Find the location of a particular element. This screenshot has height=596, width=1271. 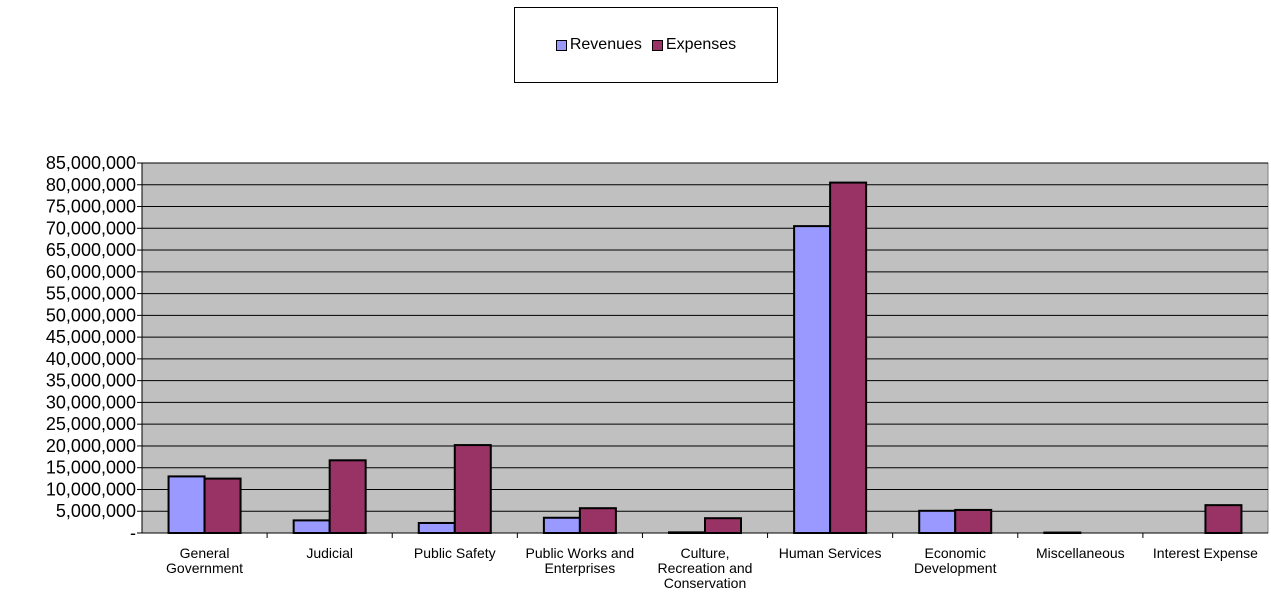

legend-label-revenues: Revenues is located at coordinates (605, 44).